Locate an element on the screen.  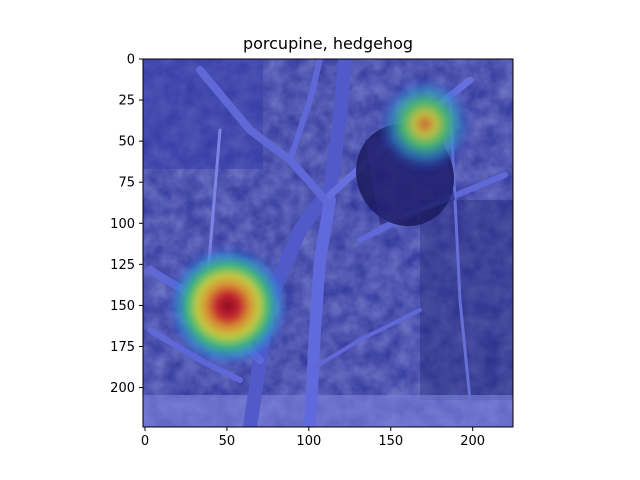
y-tick-label: 75 is located at coordinates (126, 183).